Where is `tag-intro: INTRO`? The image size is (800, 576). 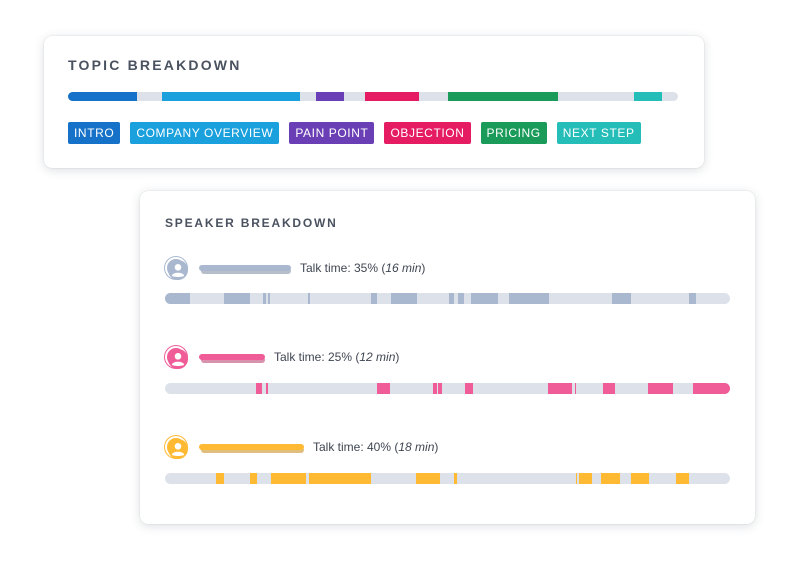 tag-intro: INTRO is located at coordinates (94, 133).